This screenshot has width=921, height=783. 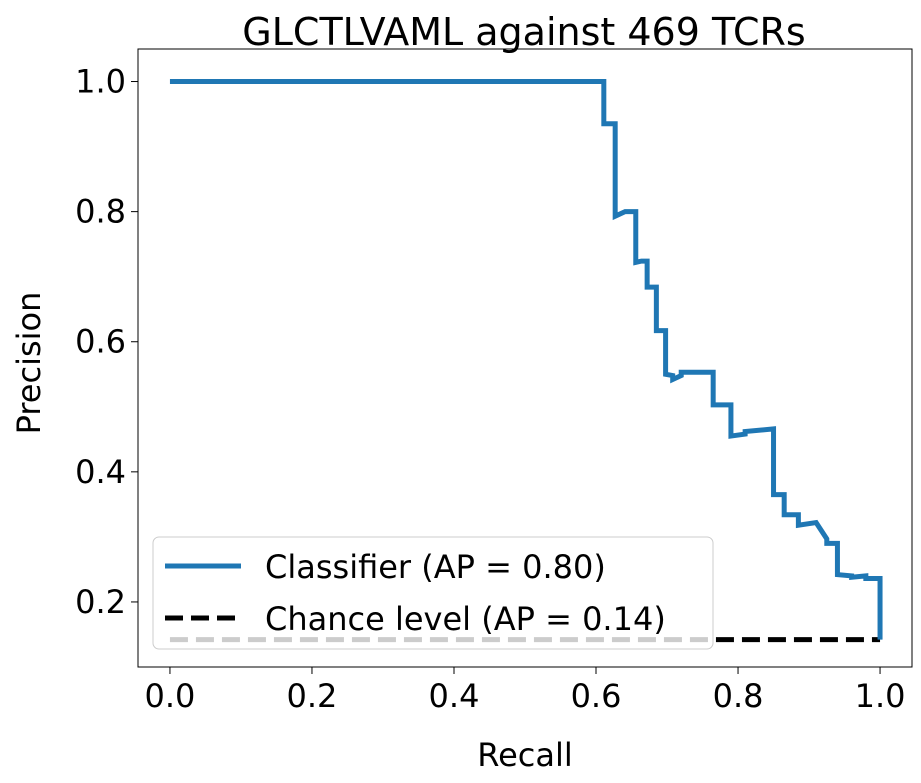 I want to click on y-axis-ticks: 0.2 0.4 0.6 0.8 1.0, so click(x=106, y=342).